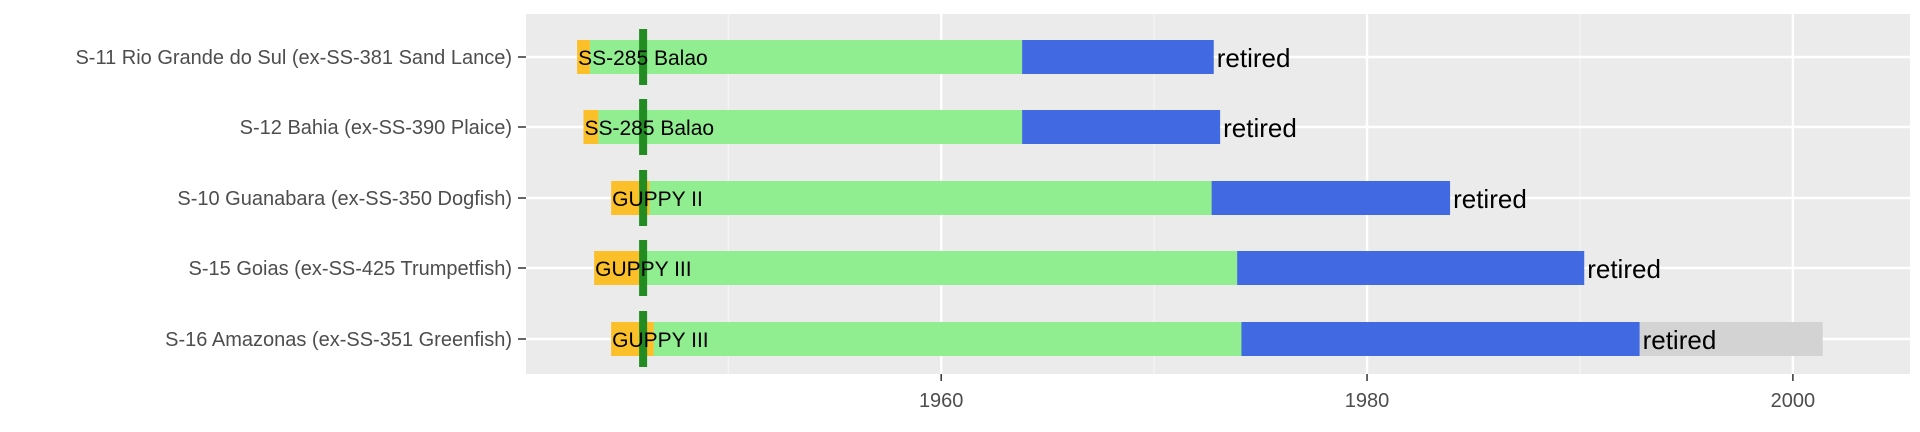 Image resolution: width=1920 pixels, height=432 pixels. I want to click on marker-lines, so click(643, 198).